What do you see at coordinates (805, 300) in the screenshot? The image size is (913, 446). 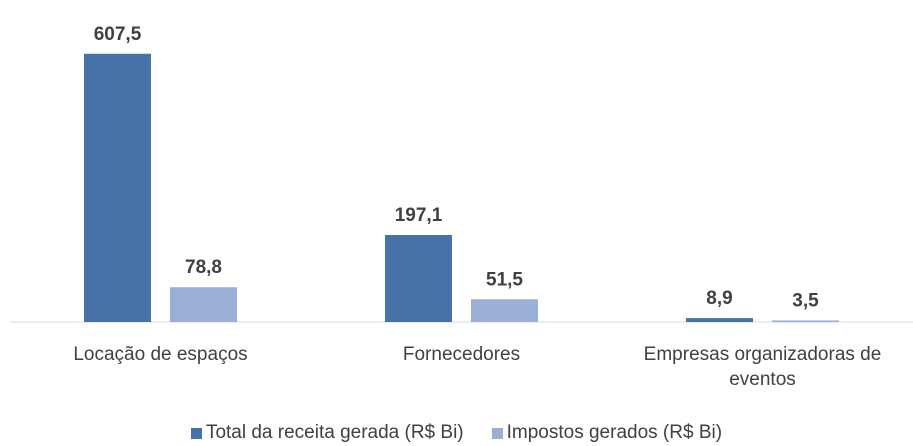 I see `data-label: 3,5` at bounding box center [805, 300].